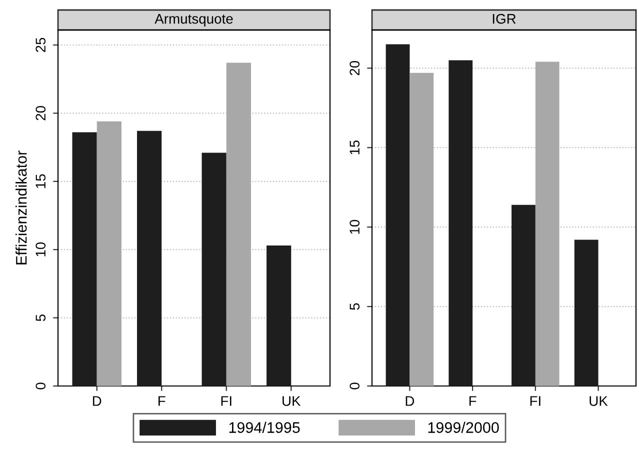  Describe the element at coordinates (193, 20) in the screenshot. I see `chart-title: Armutsquote` at that location.